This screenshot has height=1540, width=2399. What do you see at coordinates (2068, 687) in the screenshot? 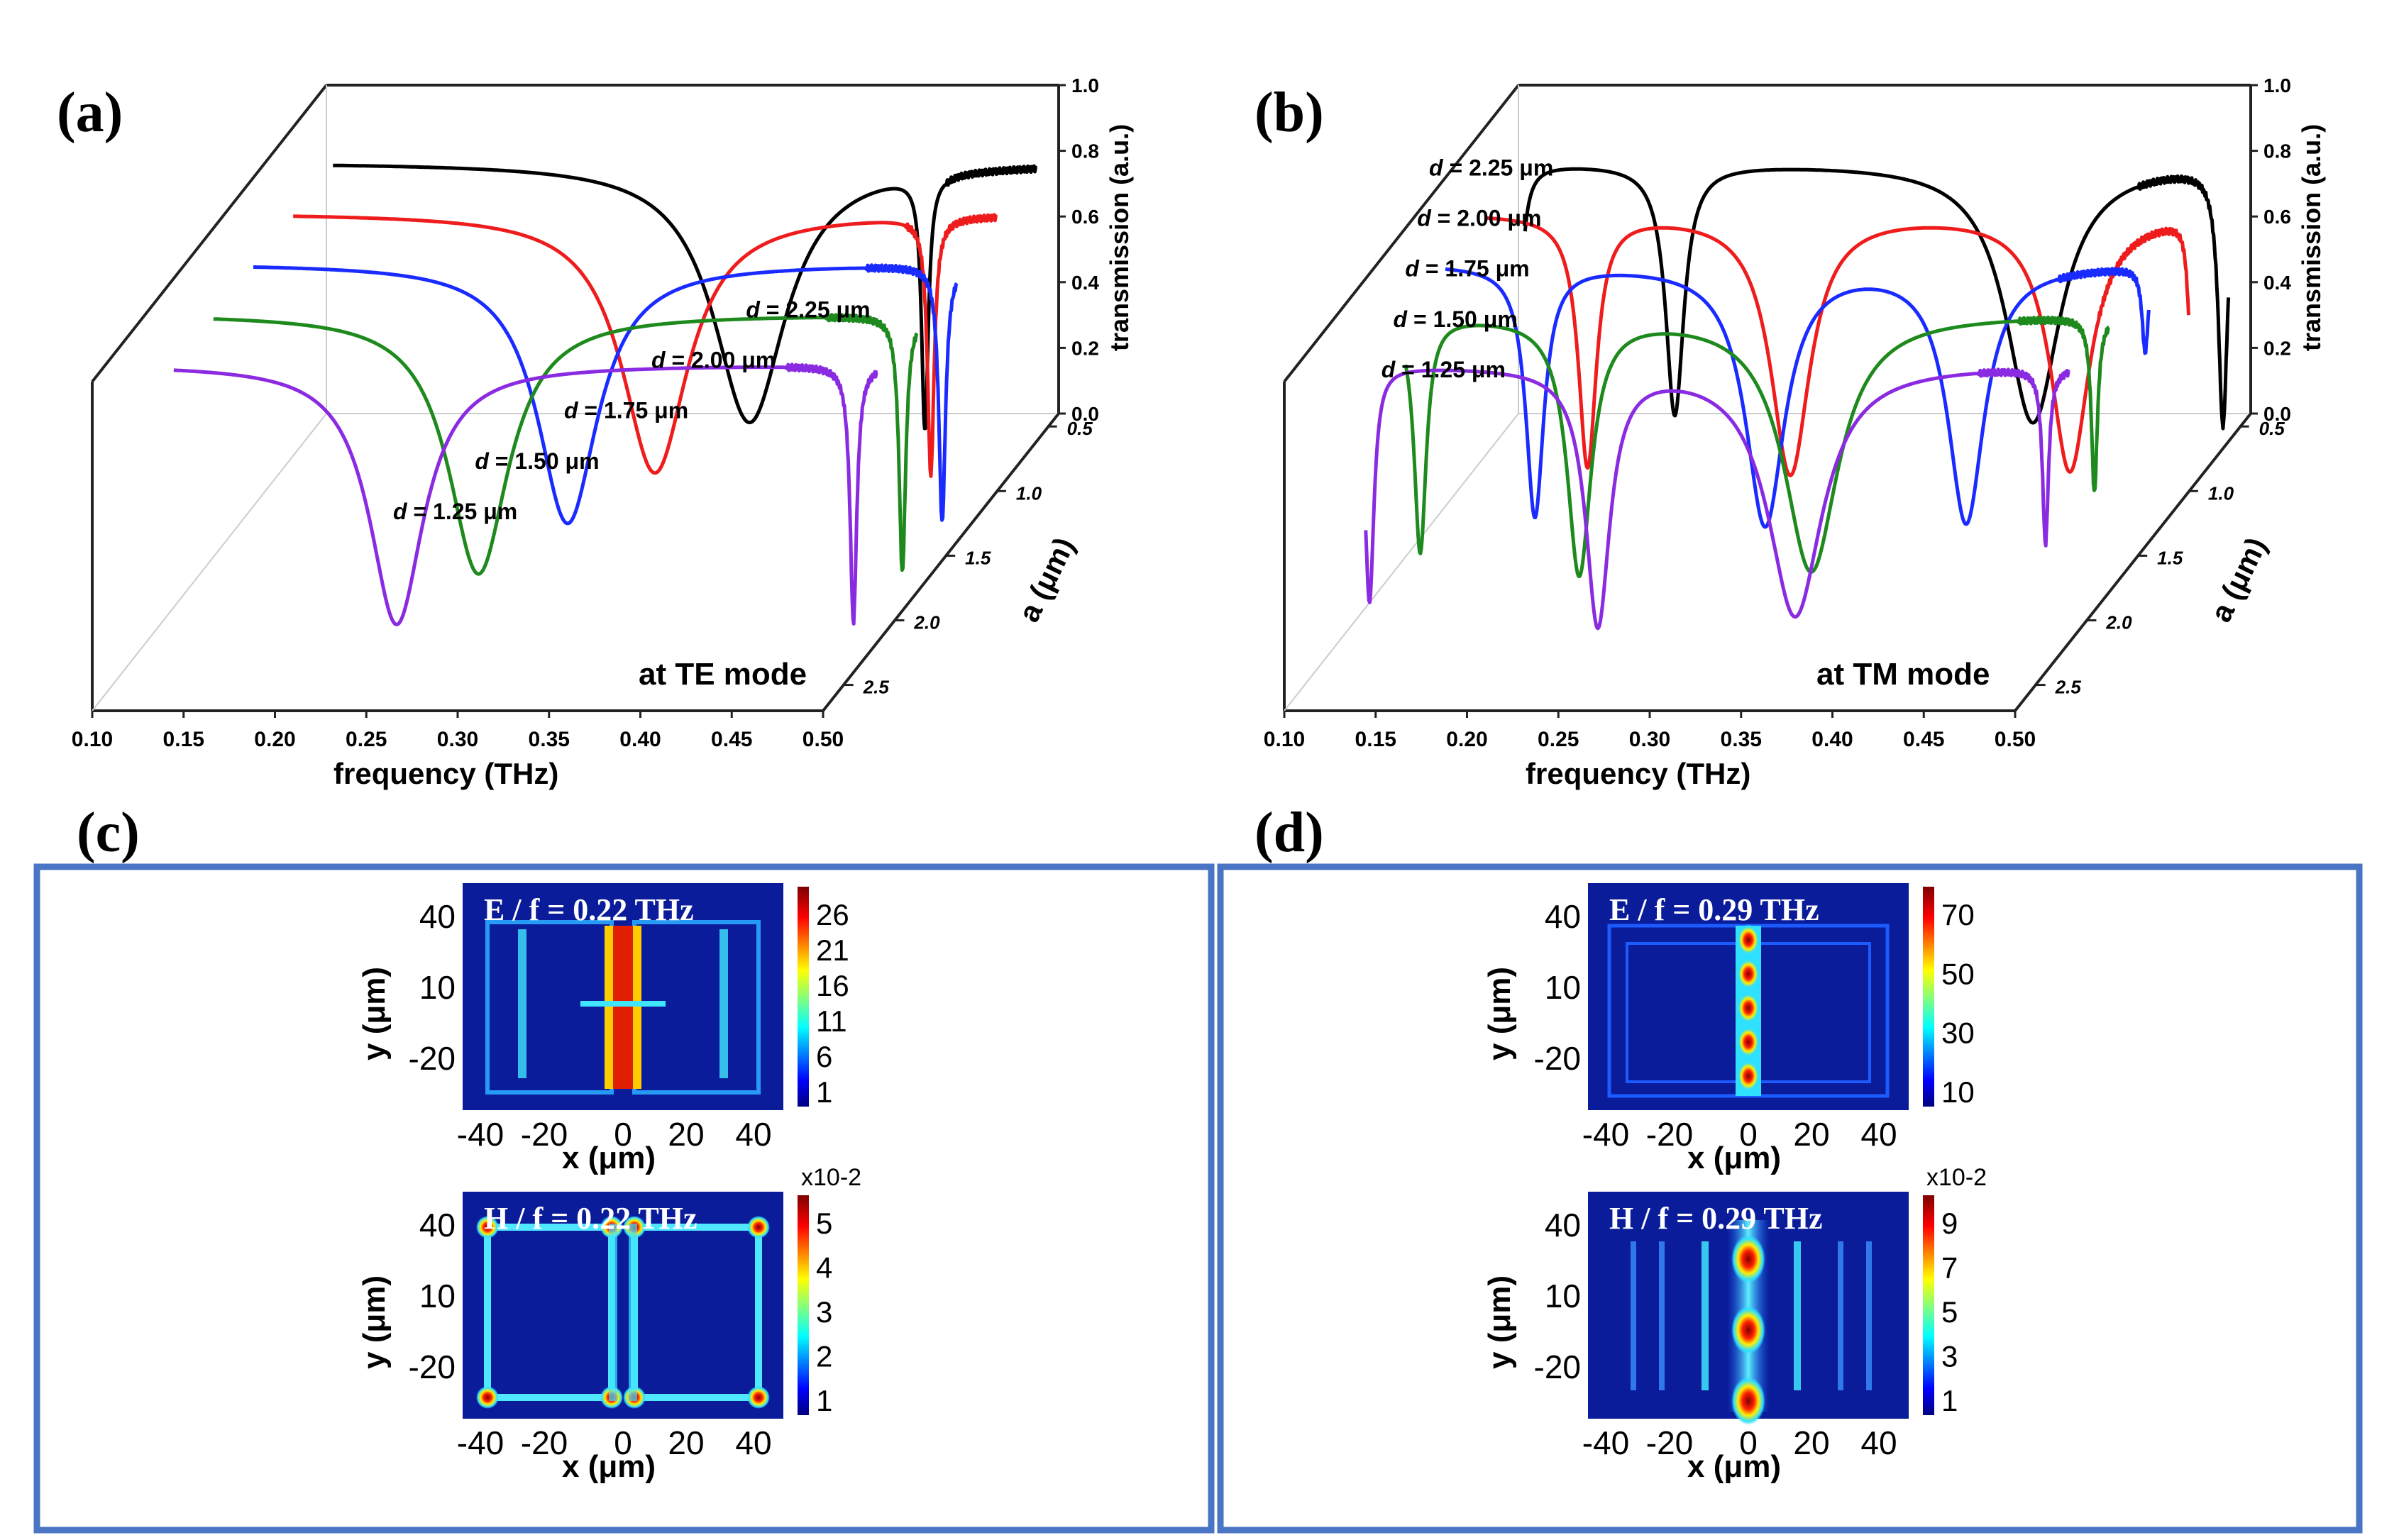
I see `panel-b-atick: 2.5` at bounding box center [2068, 687].